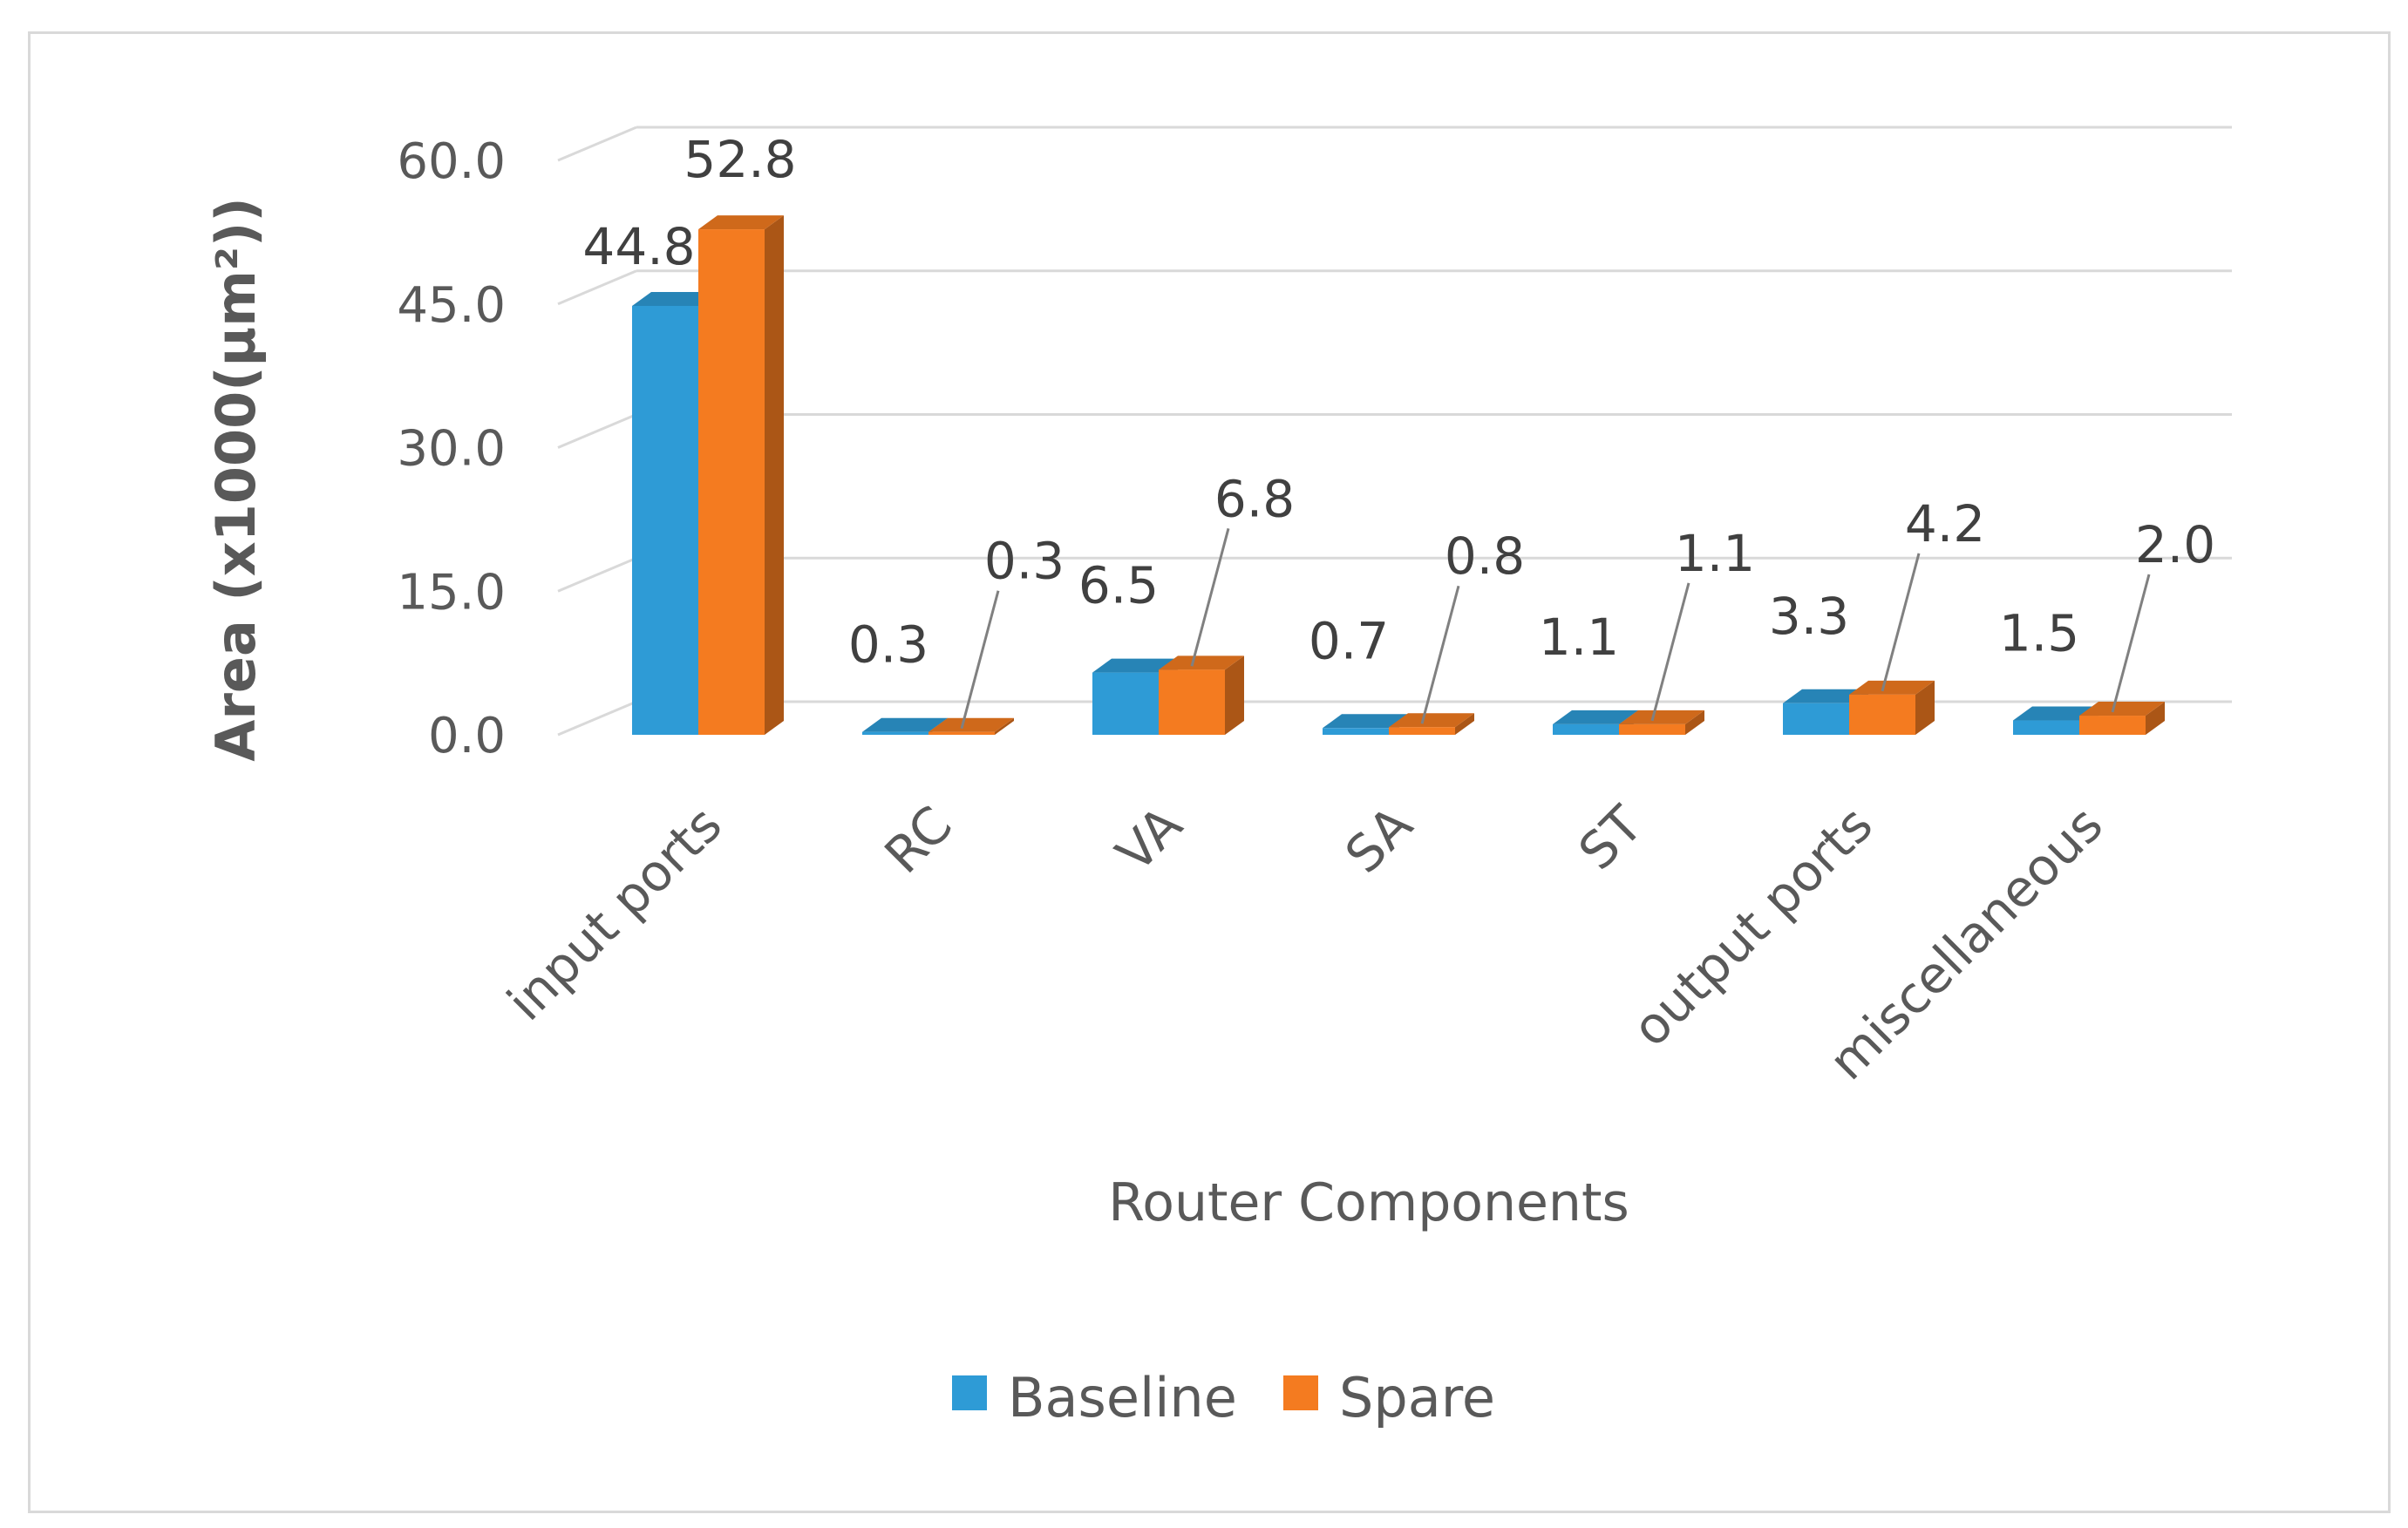 This screenshot has width=2408, height=1528. I want to click on data-label: 3.3, so click(1809, 616).